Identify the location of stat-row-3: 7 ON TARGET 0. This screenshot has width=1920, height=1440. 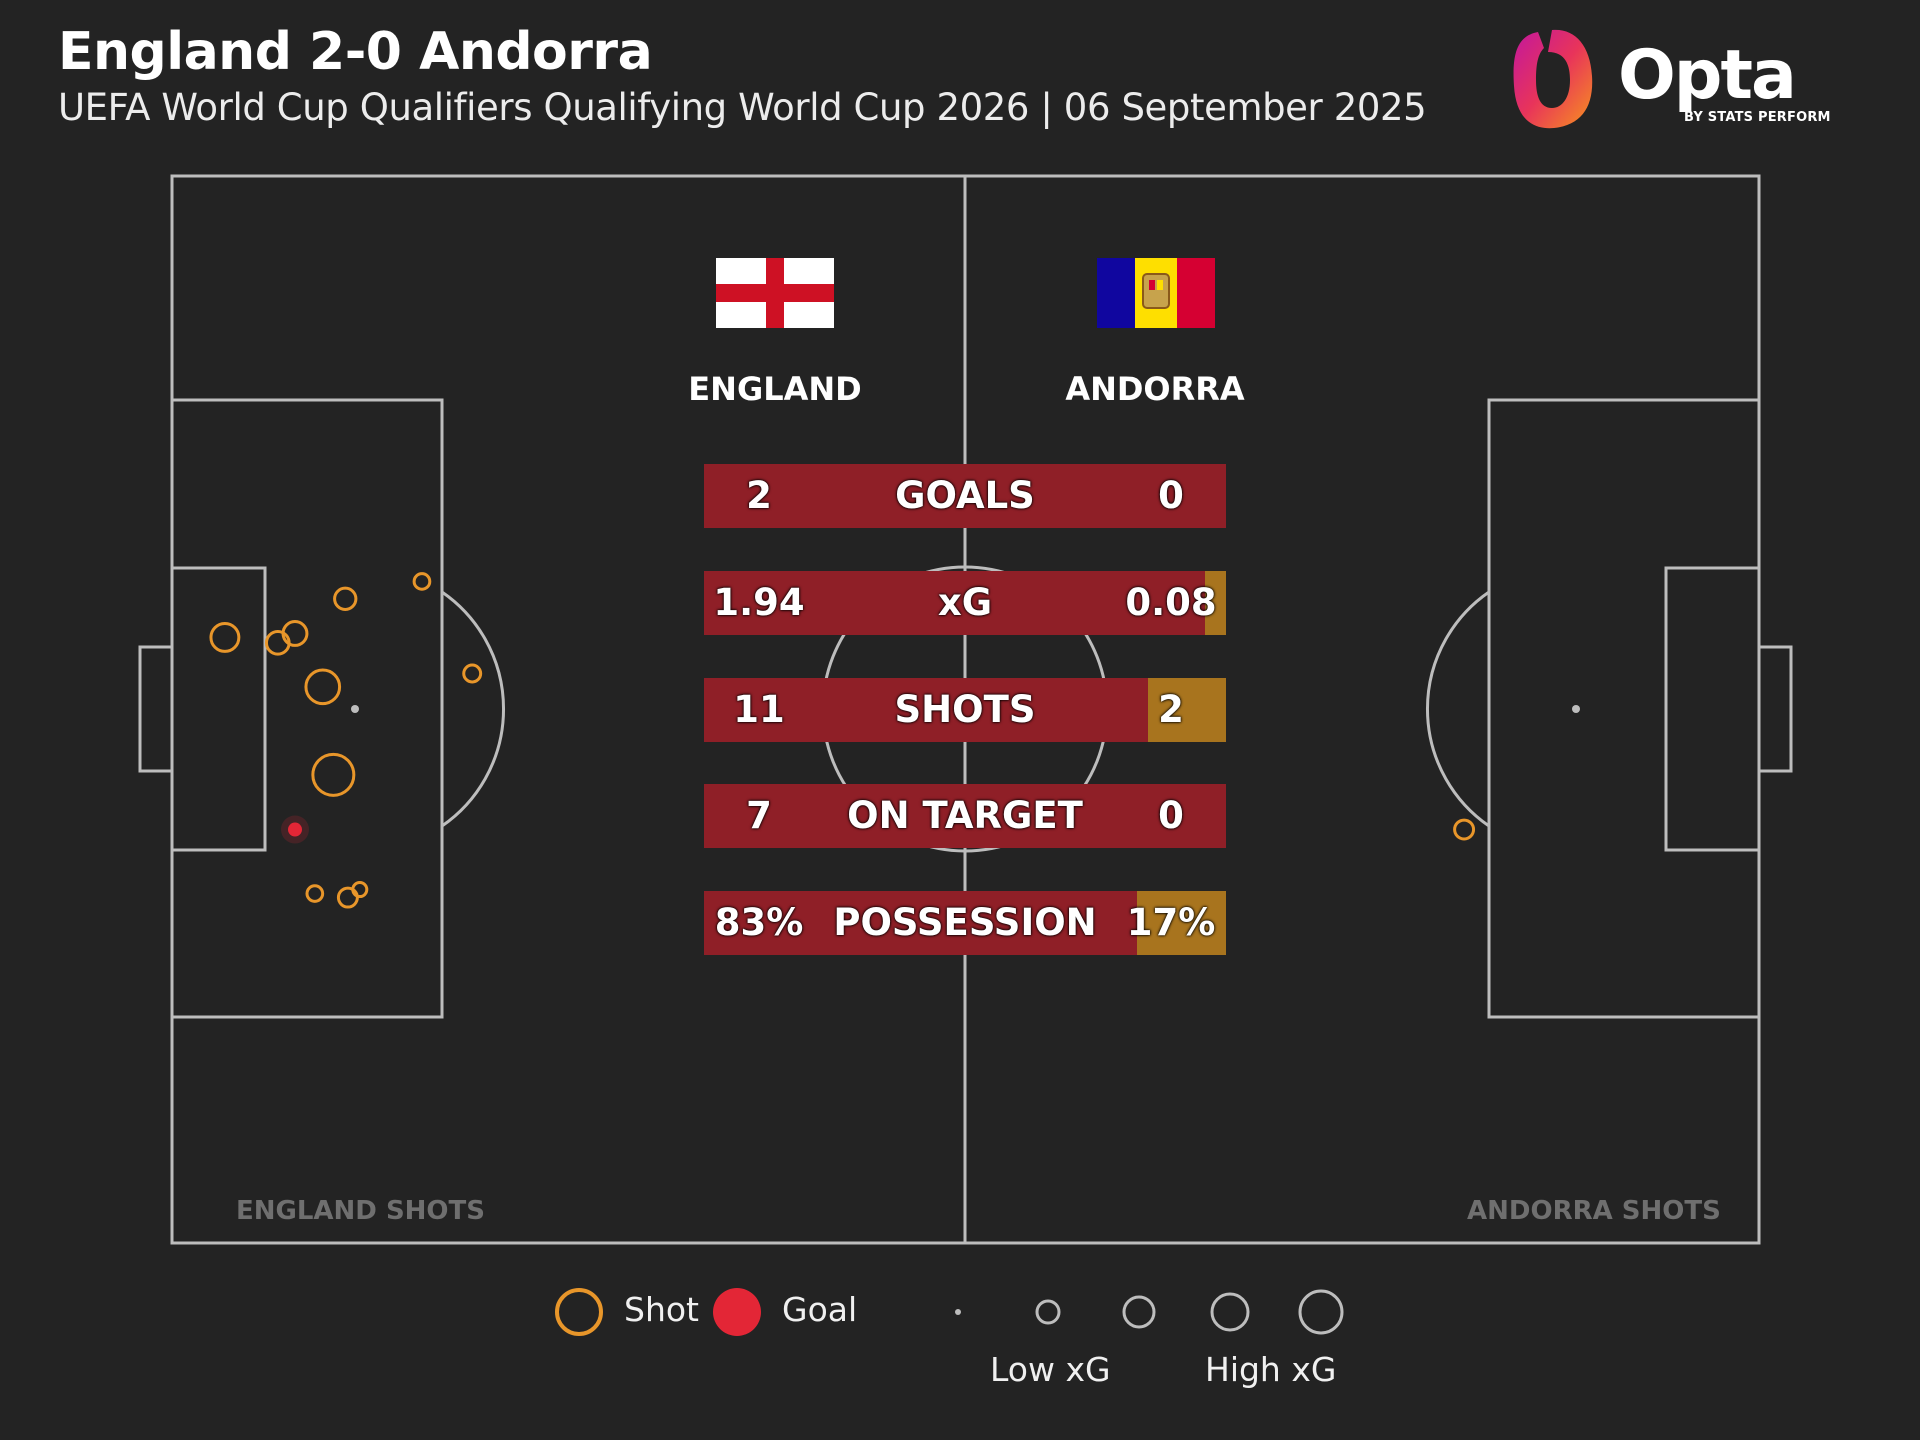
(965, 816).